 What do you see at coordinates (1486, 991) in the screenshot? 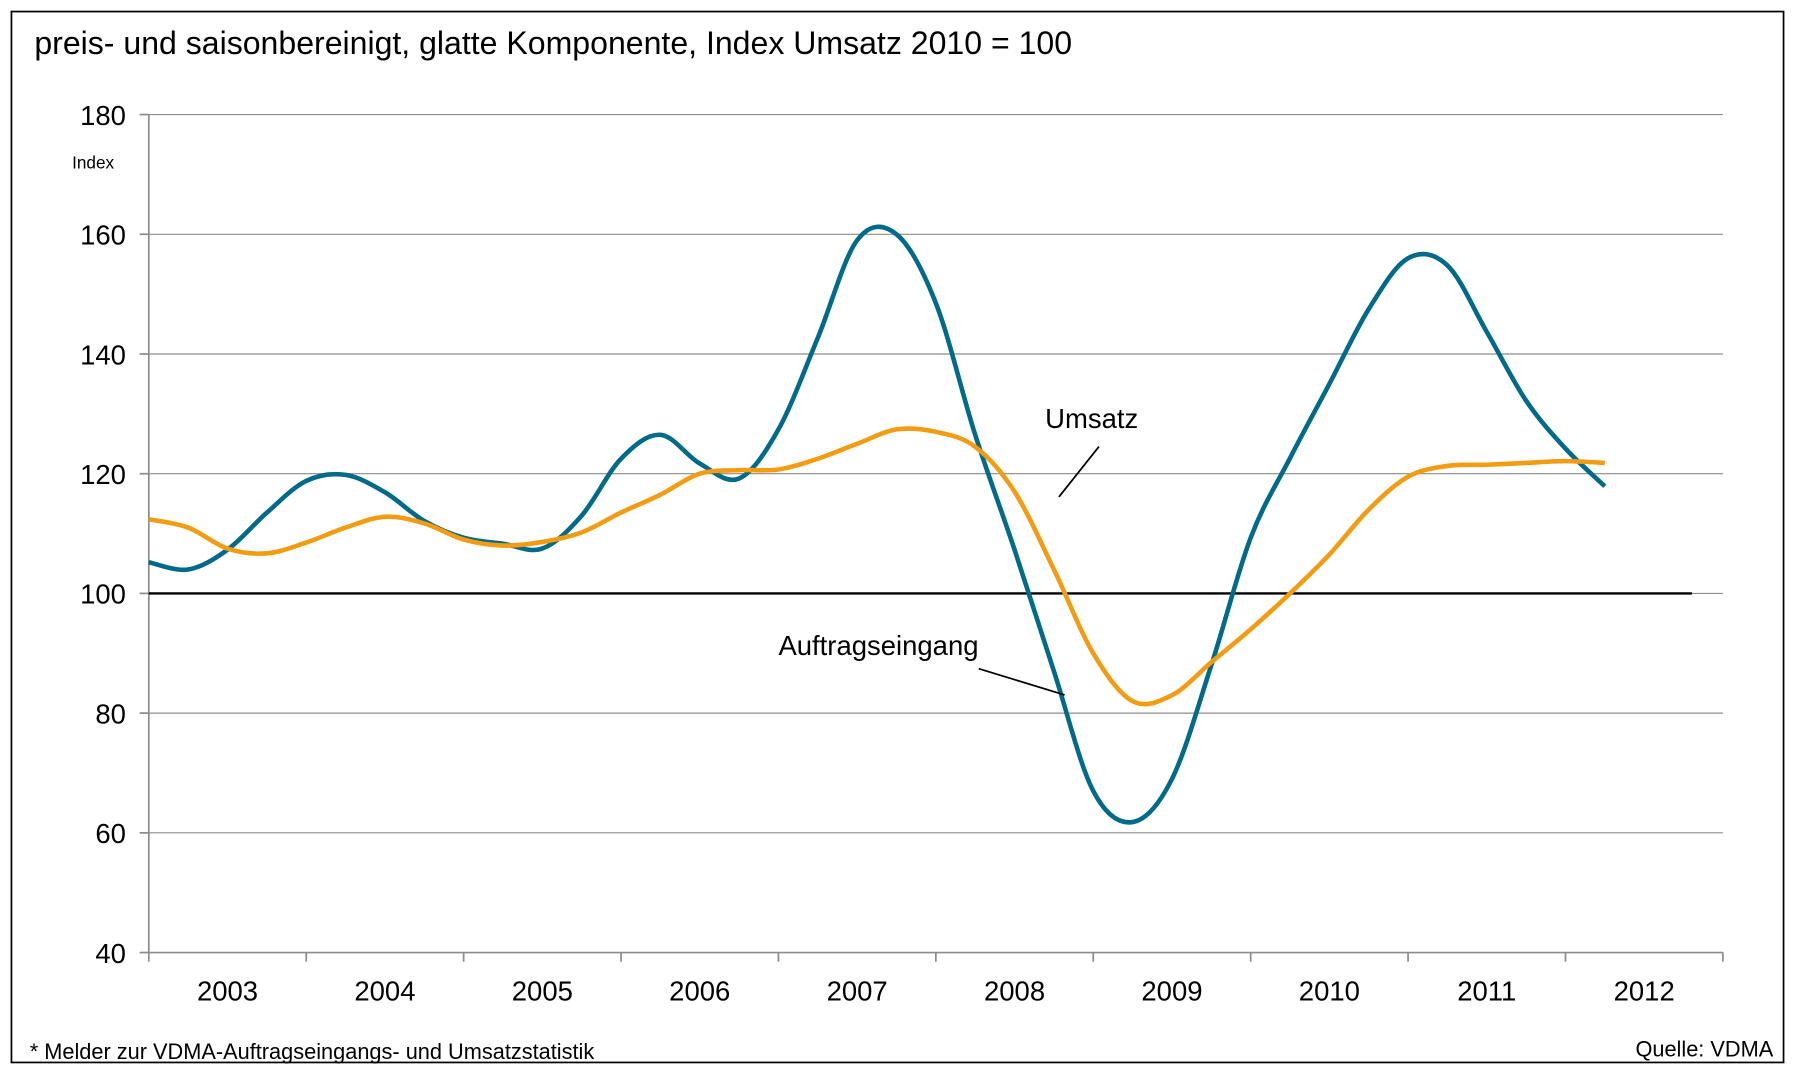
I see `x-tick-label: 2011` at bounding box center [1486, 991].